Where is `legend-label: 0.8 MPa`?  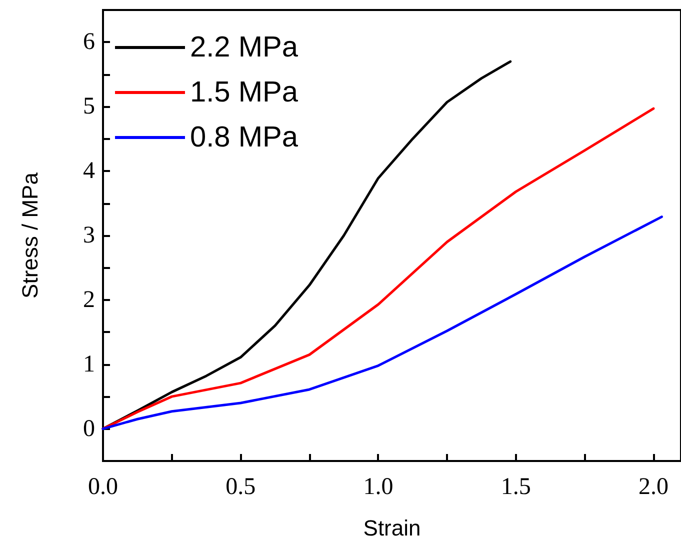 legend-label: 0.8 MPa is located at coordinates (244, 138).